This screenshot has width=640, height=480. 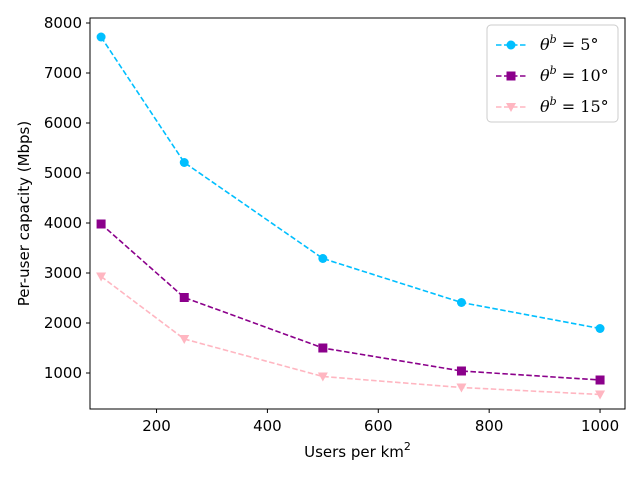 I want to click on x-tick-label: 1000, so click(x=600, y=426).